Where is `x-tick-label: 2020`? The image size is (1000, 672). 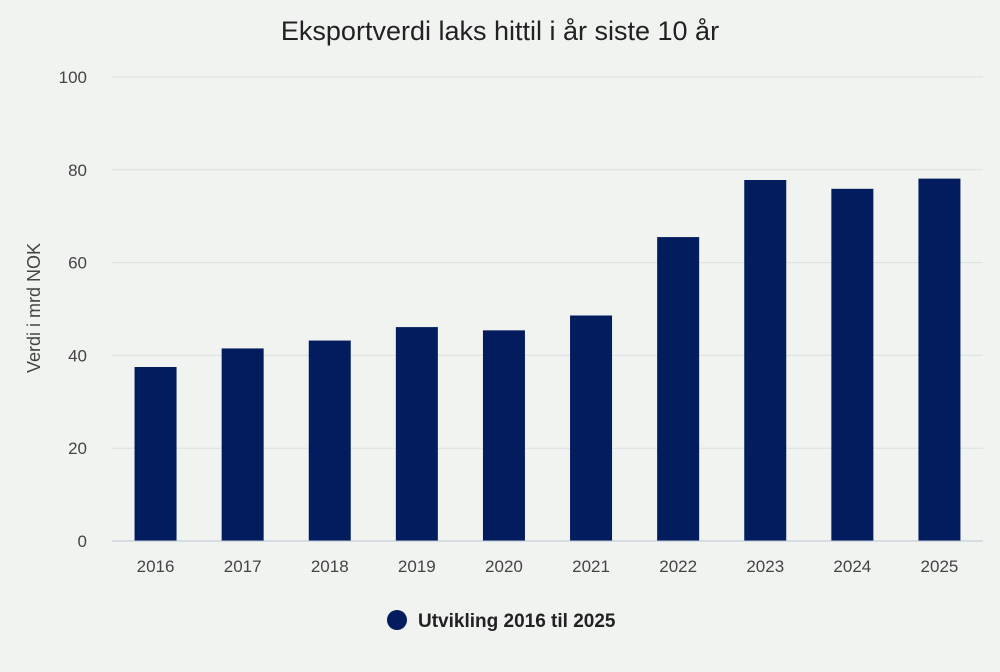 x-tick-label: 2020 is located at coordinates (504, 566).